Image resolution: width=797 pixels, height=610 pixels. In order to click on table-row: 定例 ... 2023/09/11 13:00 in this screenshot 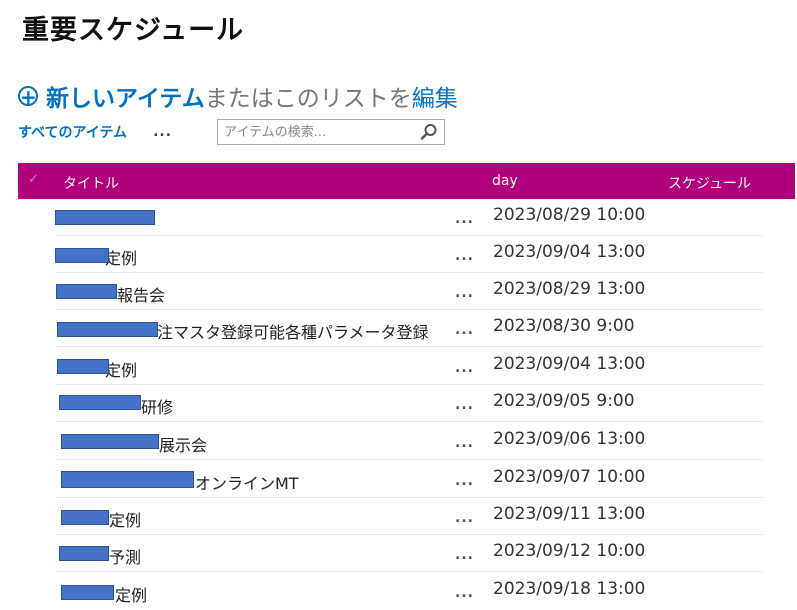, I will do `click(409, 516)`.